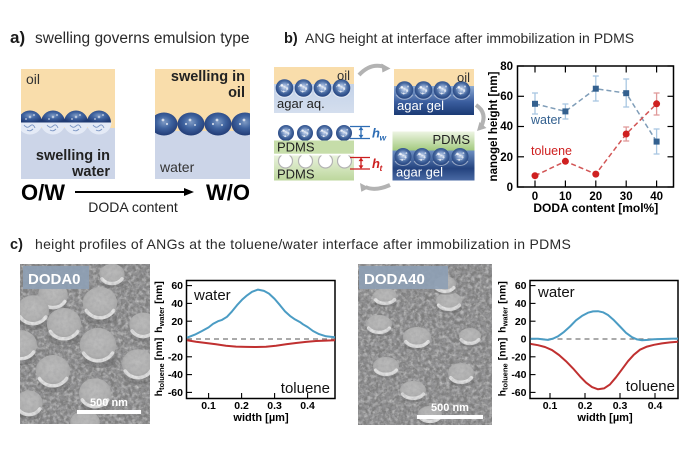 This screenshot has height=464, width=699. Describe the element at coordinates (565, 197) in the screenshot. I see `svg-text: 10` at that location.